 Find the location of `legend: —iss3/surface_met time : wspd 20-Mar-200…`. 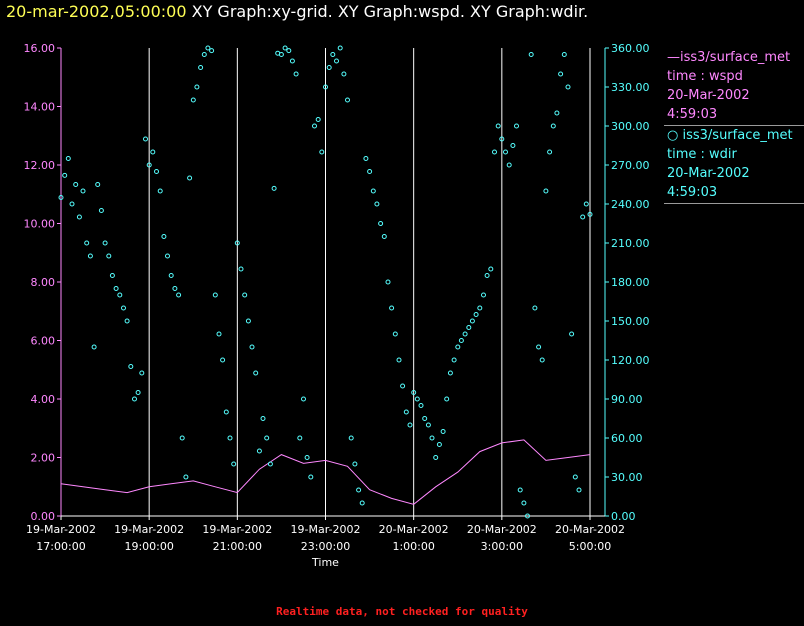

legend: —iss3/surface_met time : wspd 20-Mar-200… is located at coordinates (734, 126).